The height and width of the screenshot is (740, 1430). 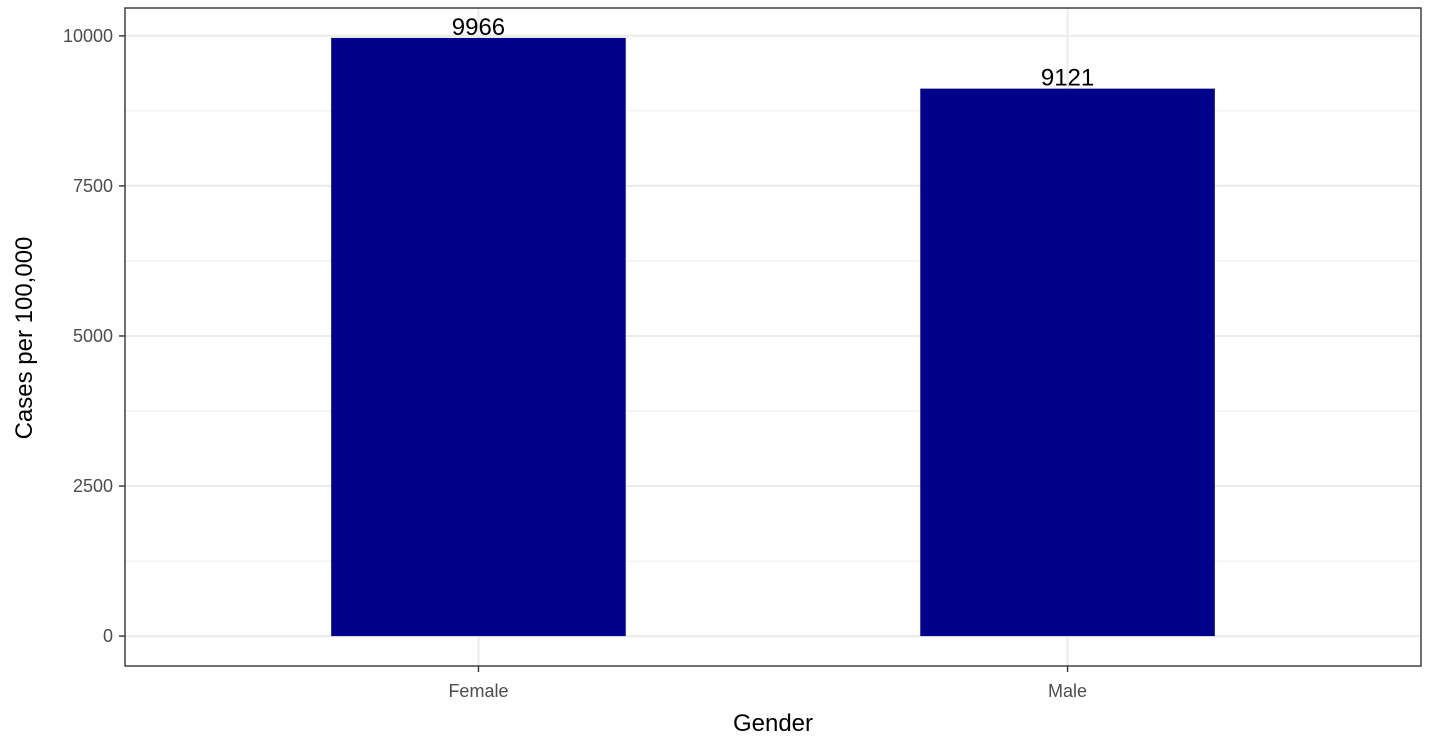 What do you see at coordinates (767, 683) in the screenshot?
I see `x-axis: Female Male` at bounding box center [767, 683].